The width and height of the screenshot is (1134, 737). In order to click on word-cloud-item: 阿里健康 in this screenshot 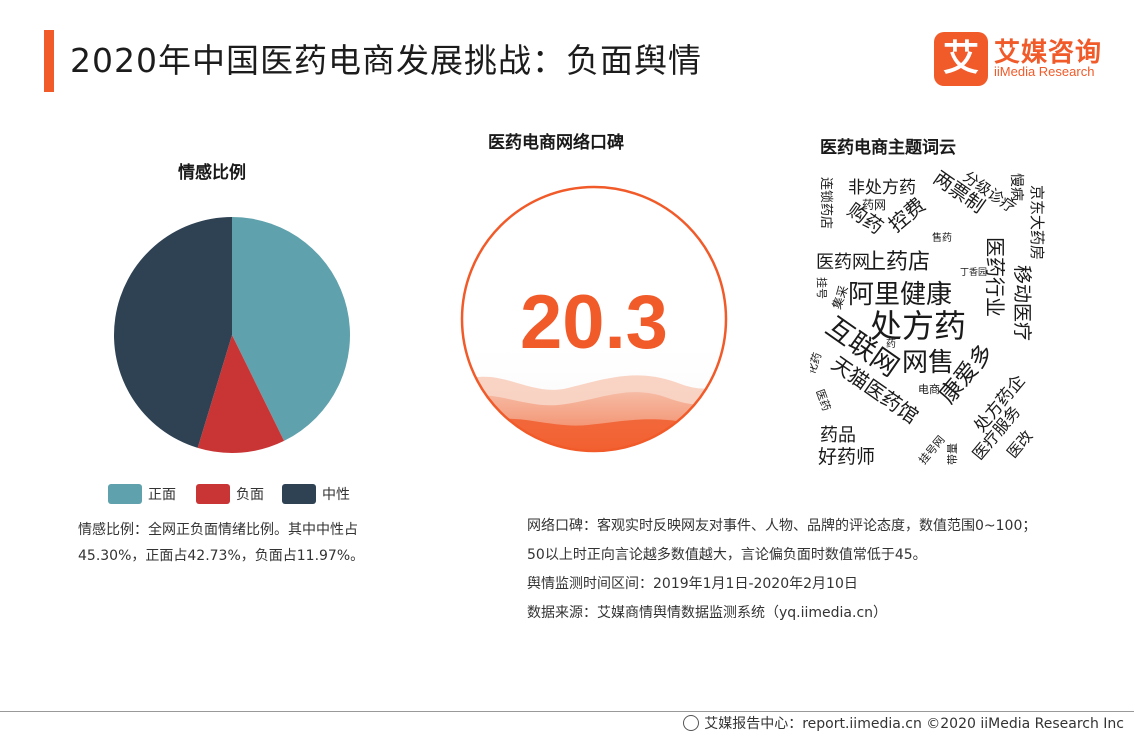, I will do `click(900, 295)`.